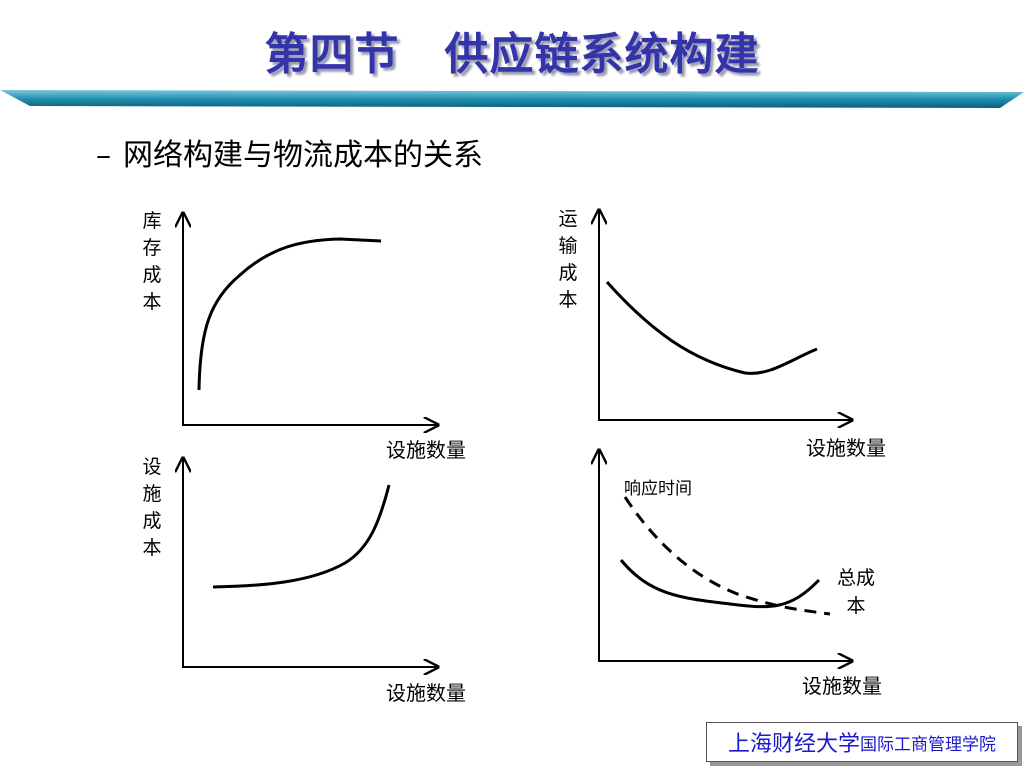 The image size is (1024, 768). I want to click on curve-label: 响应时间, so click(658, 489).